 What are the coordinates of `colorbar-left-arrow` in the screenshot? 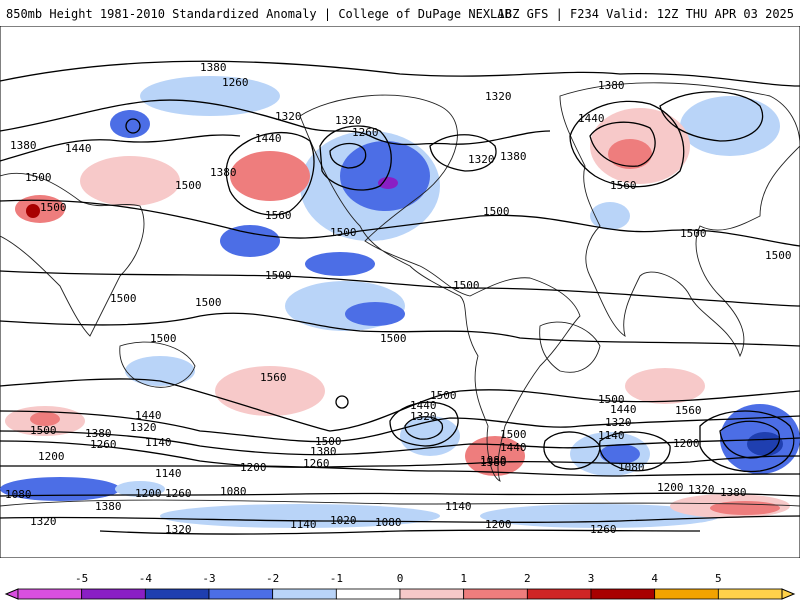 It's located at (11, 594).